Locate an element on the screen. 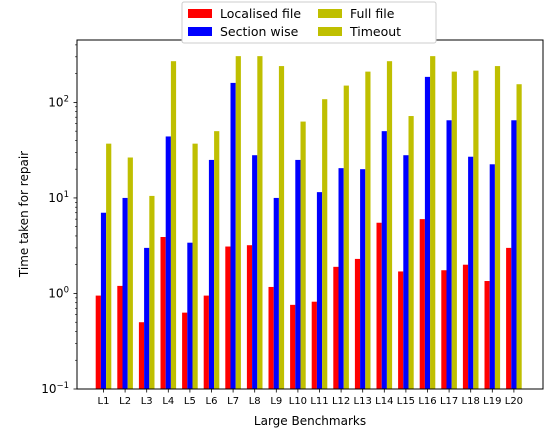  x-tick-label: L1 is located at coordinates (104, 401).